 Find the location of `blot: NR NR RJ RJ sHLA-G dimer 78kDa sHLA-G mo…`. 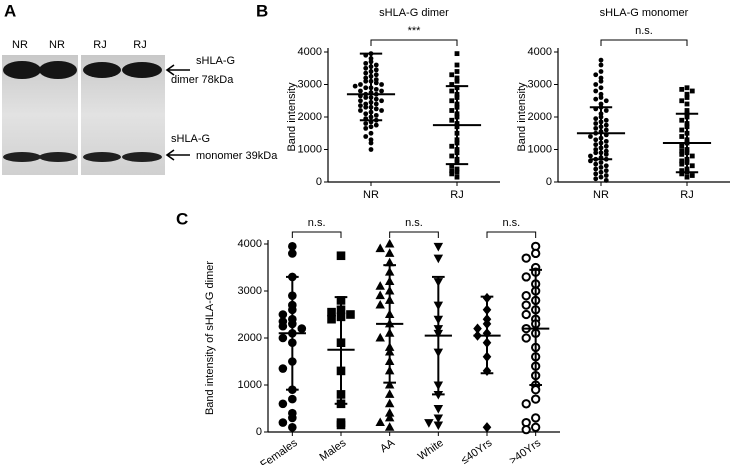

blot: NR NR RJ RJ sHLA-G dimer 78kDa sHLA-G mo… is located at coordinates (140, 107).